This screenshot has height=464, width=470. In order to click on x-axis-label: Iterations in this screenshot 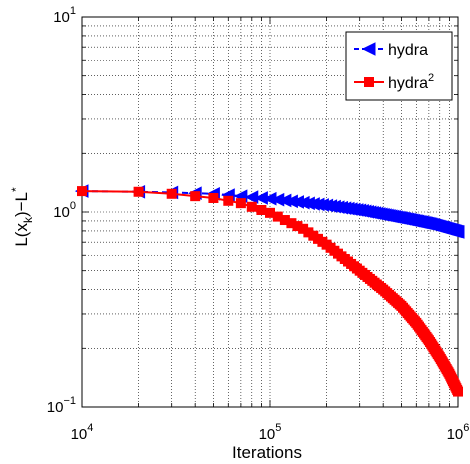, I will do `click(267, 452)`.